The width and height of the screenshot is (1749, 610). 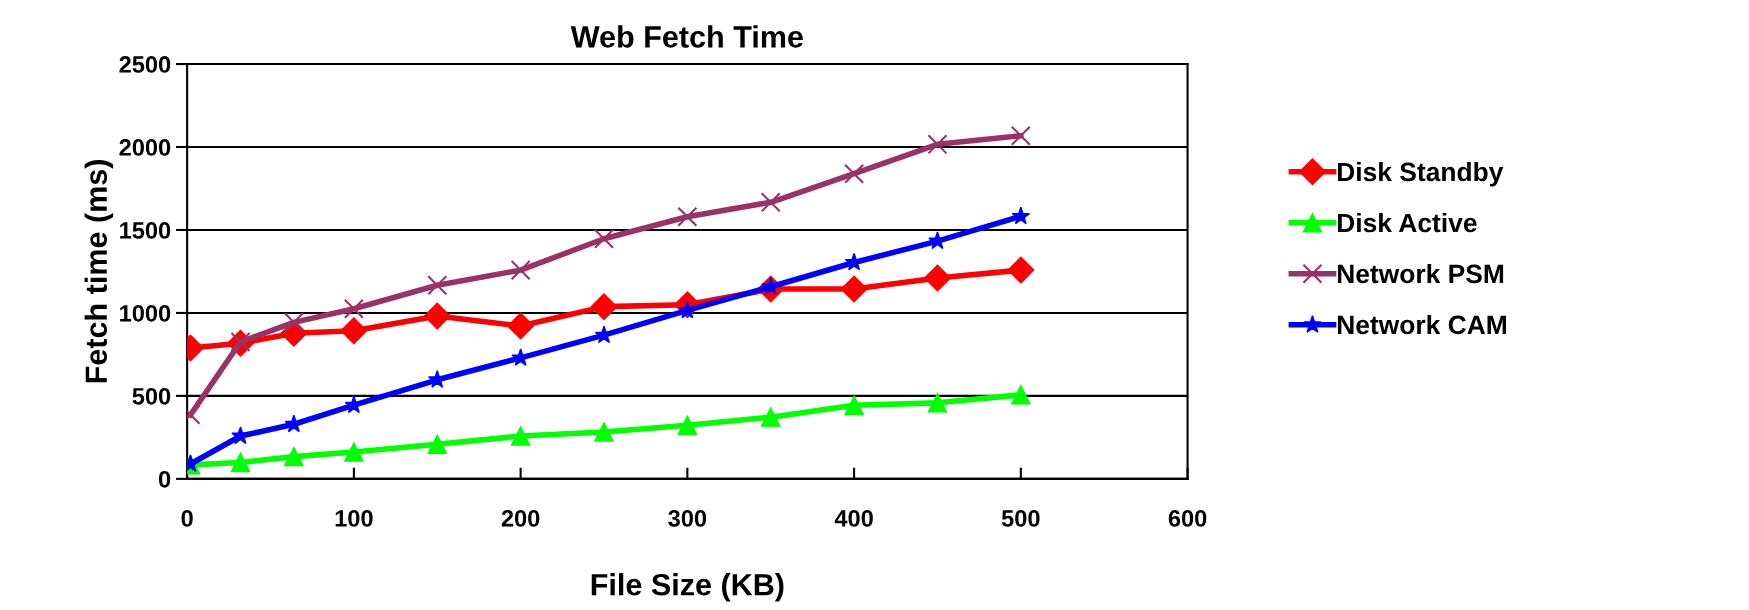 I want to click on x-tick-label: 400, so click(x=853, y=518).